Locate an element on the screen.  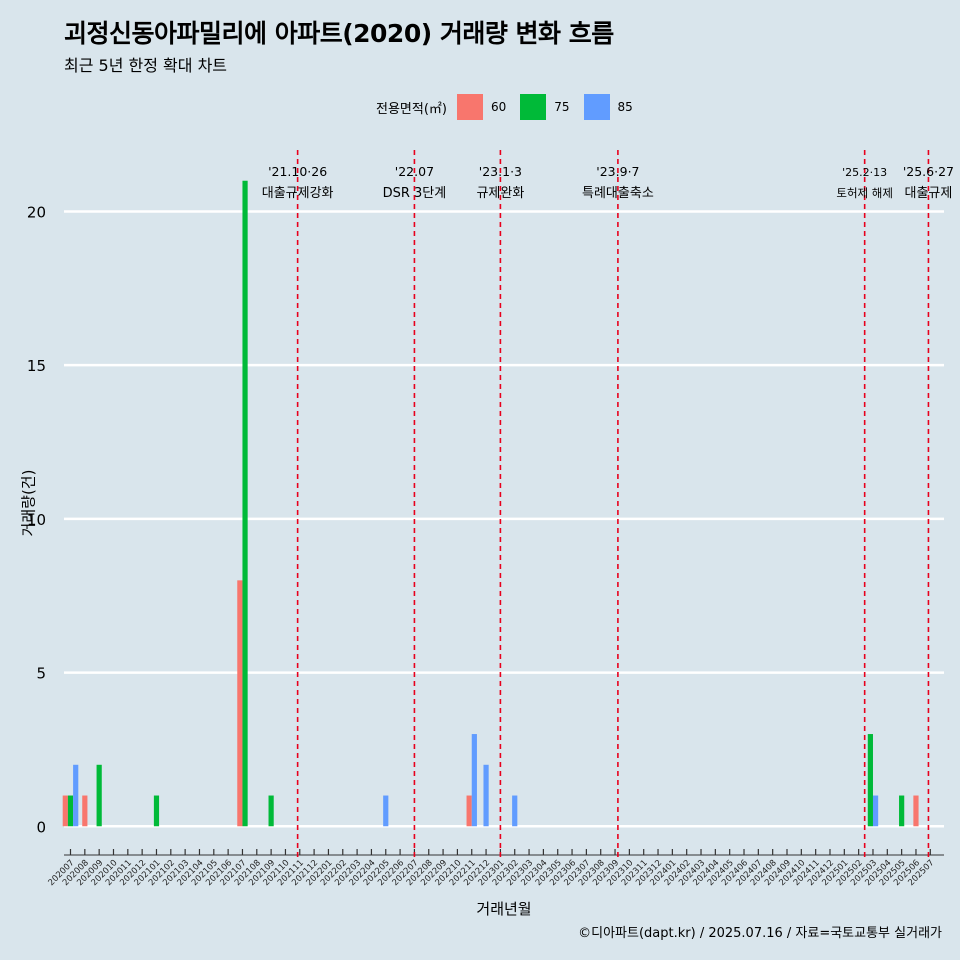
event-label-3: 특례대출축소 is located at coordinates (618, 193).